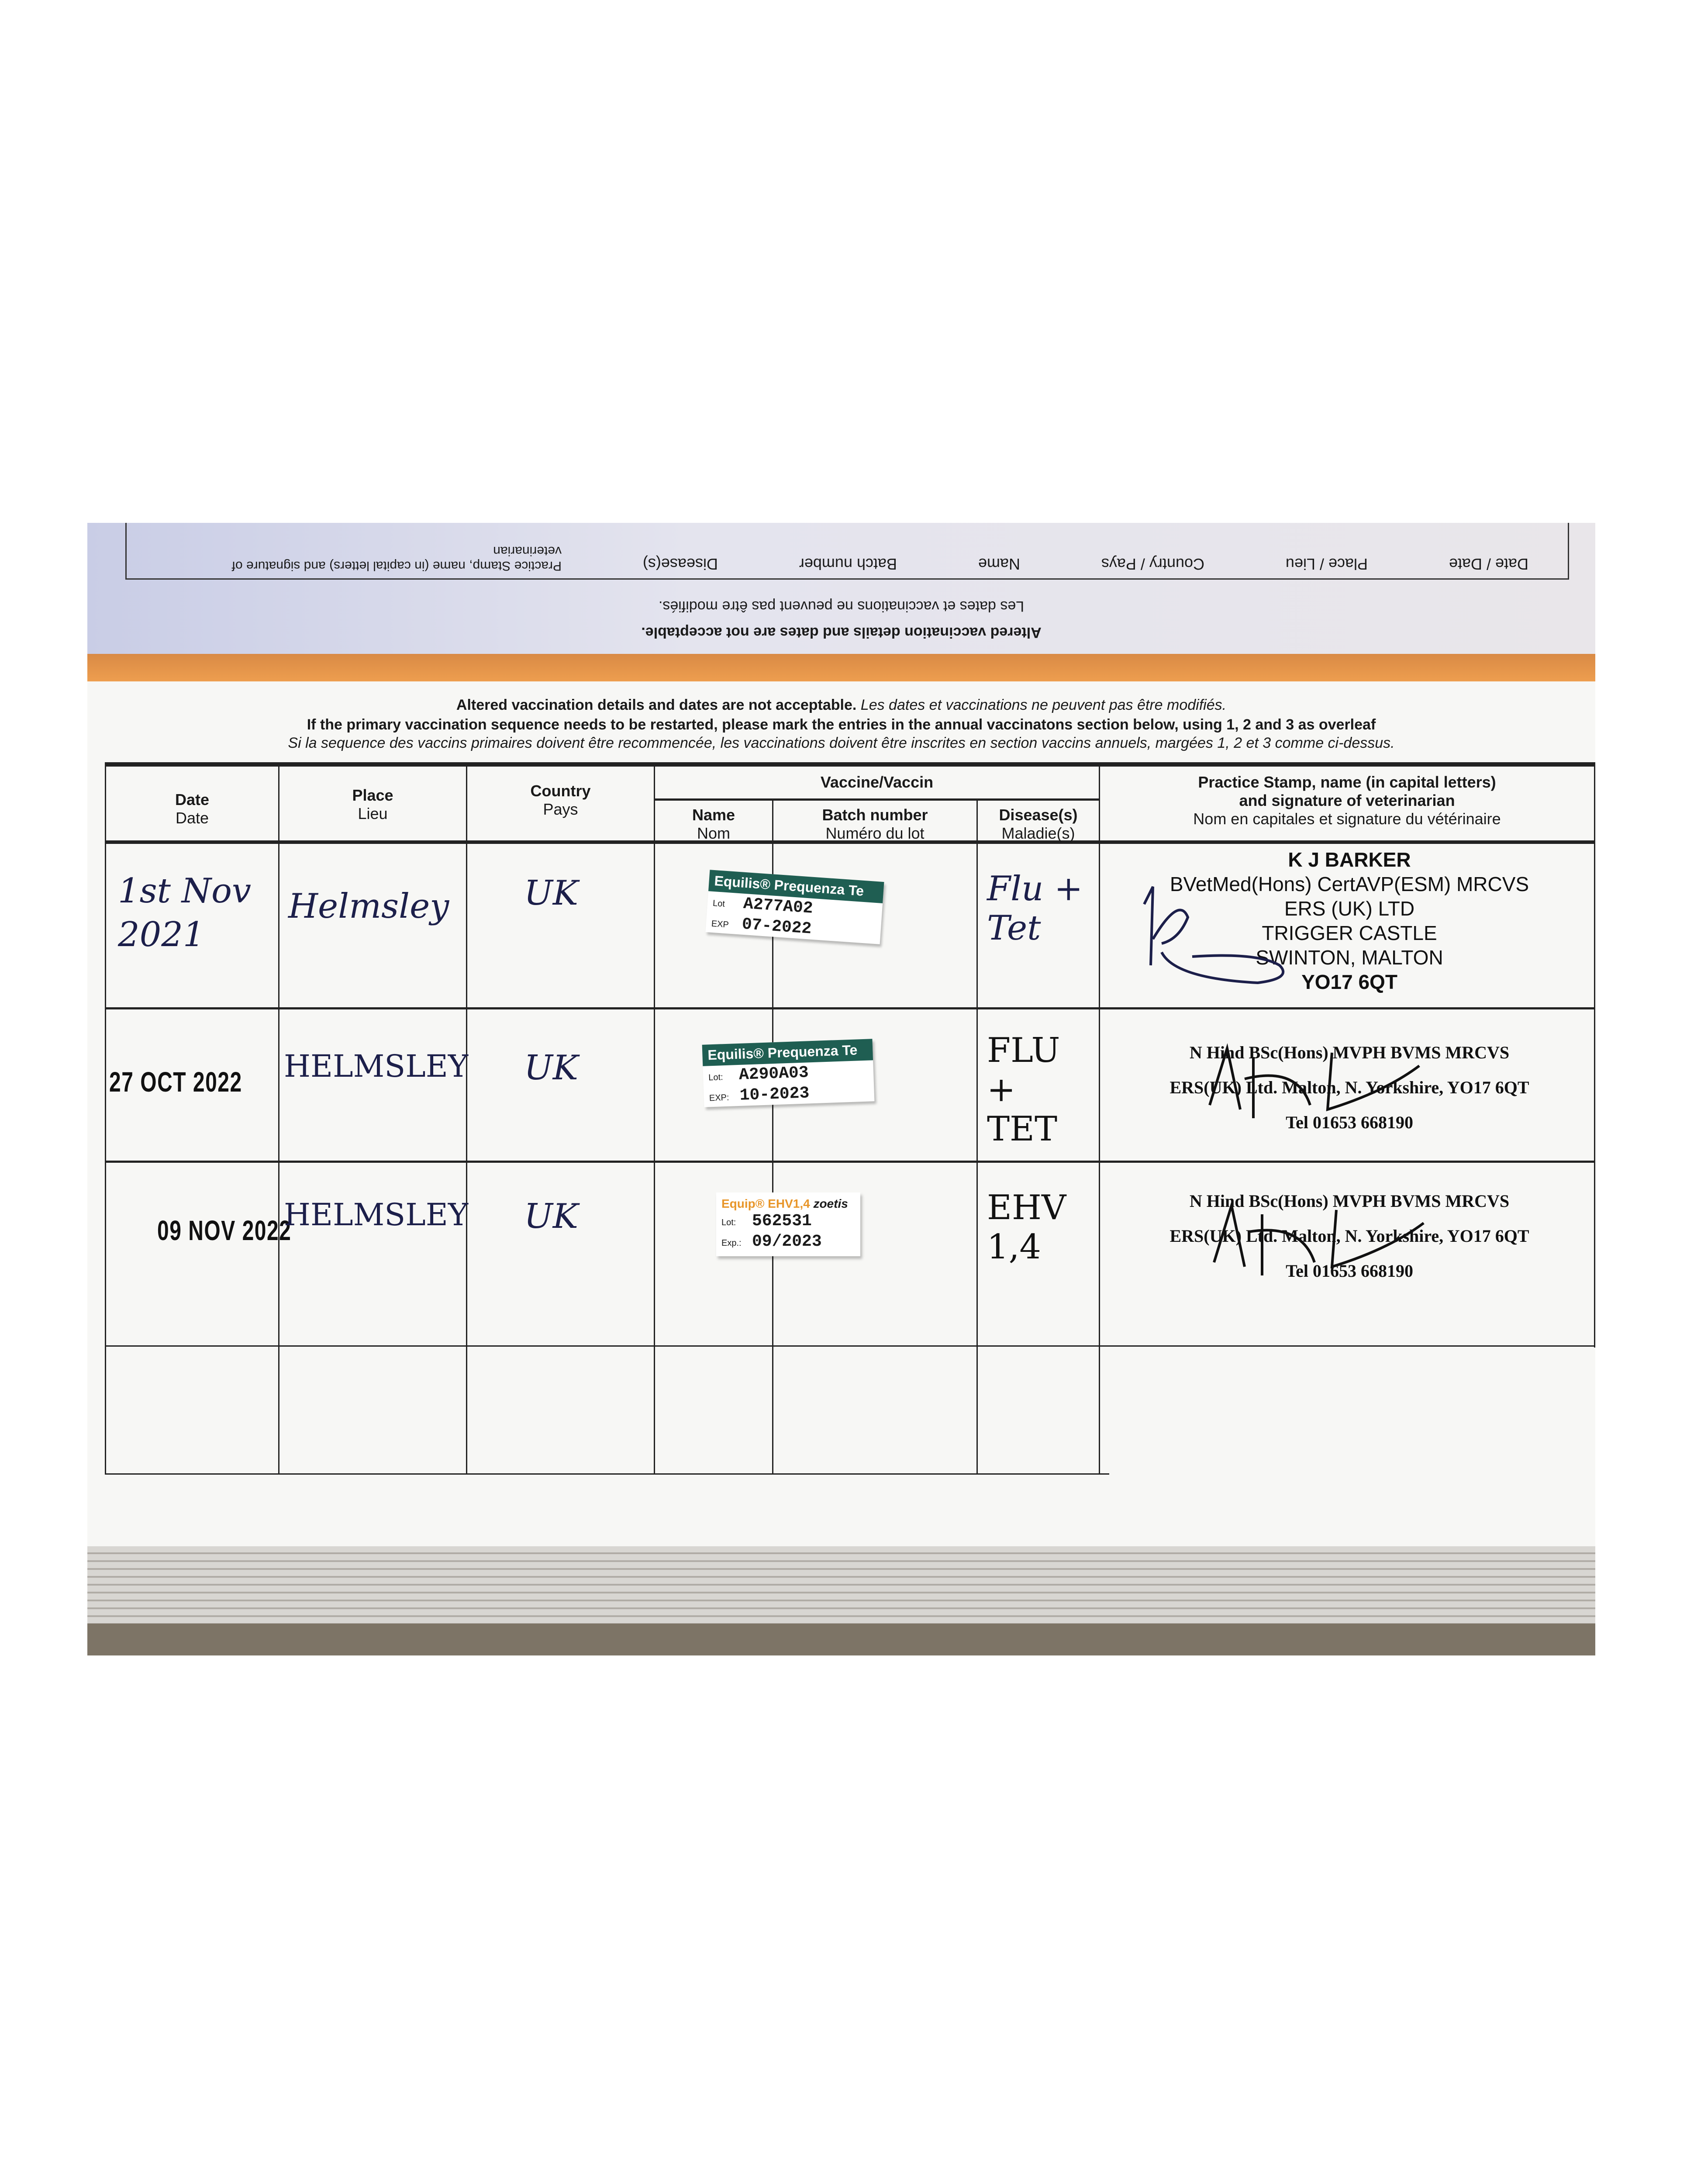 The width and height of the screenshot is (1687, 2184). Describe the element at coordinates (368, 906) in the screenshot. I see `row1-place: Helmsley` at that location.